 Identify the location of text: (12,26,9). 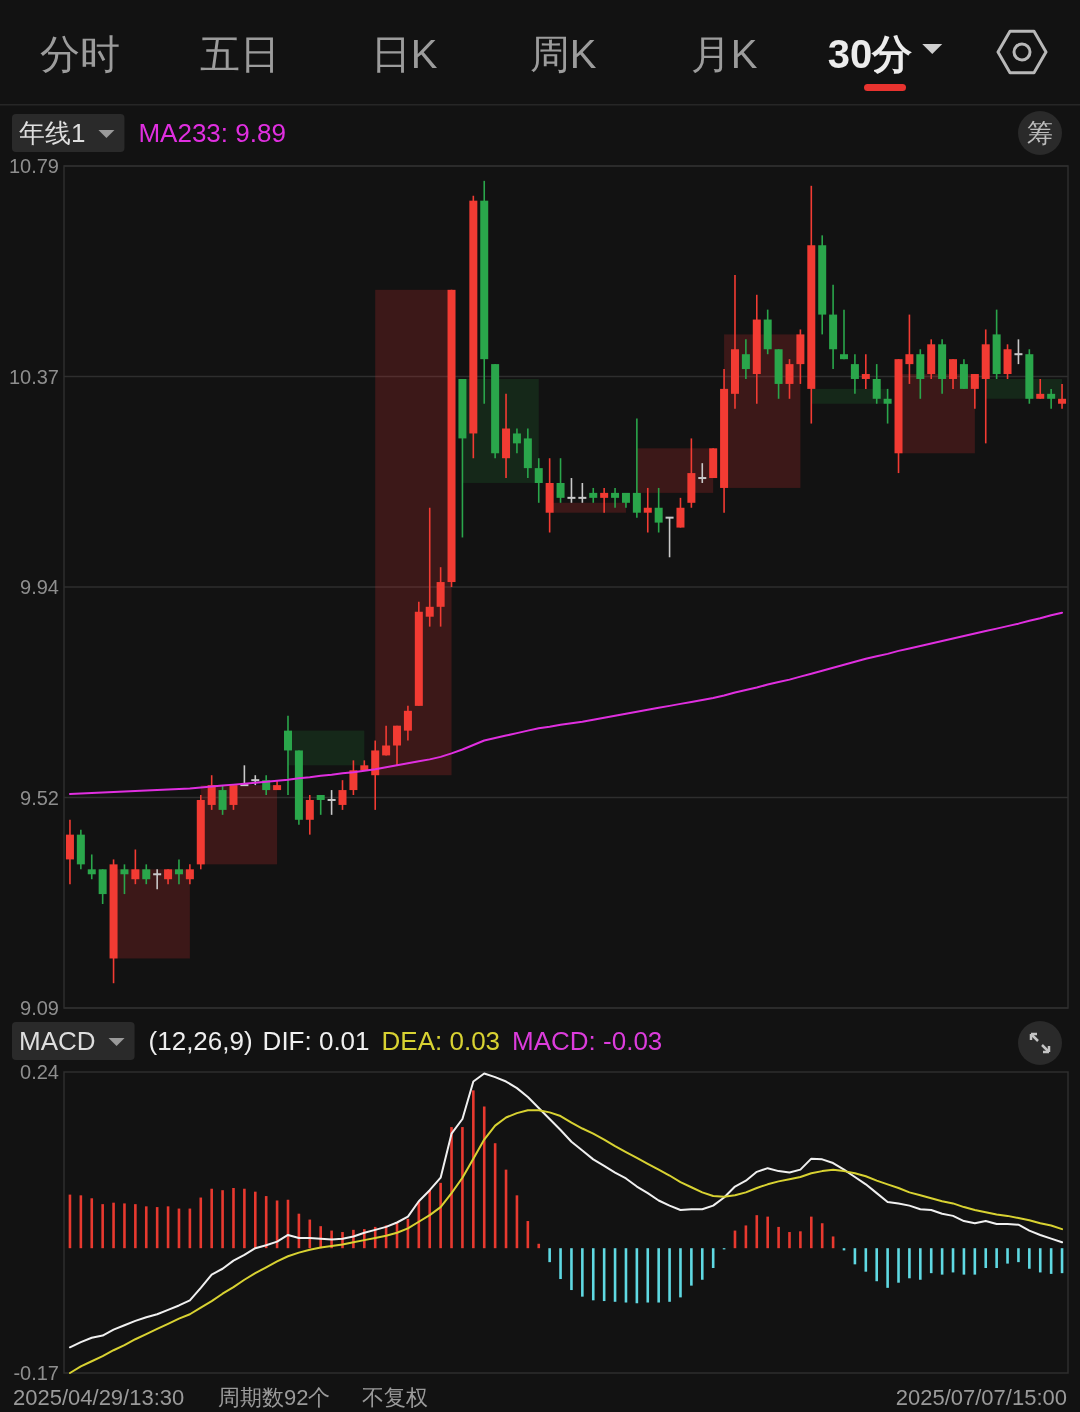
(200, 1041).